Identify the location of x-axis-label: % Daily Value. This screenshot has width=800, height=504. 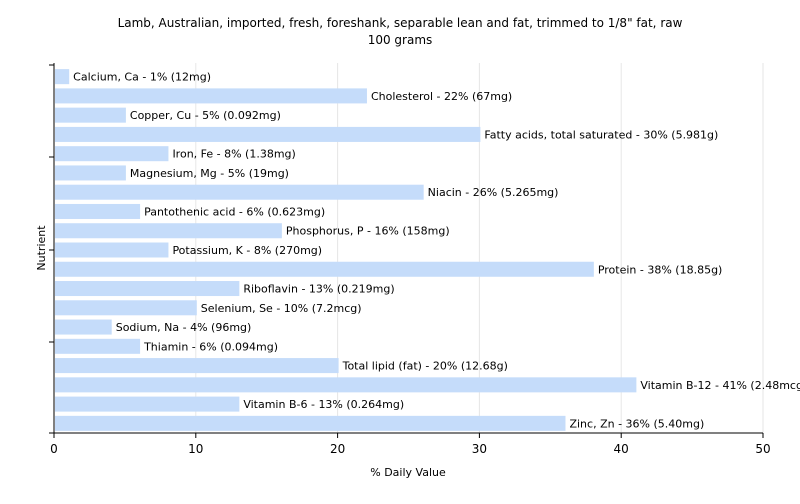
(408, 472).